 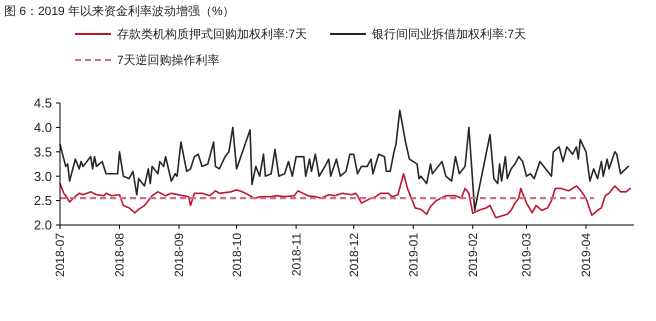 What do you see at coordinates (296, 254) in the screenshot?
I see `x-tick-label: 2018-11` at bounding box center [296, 254].